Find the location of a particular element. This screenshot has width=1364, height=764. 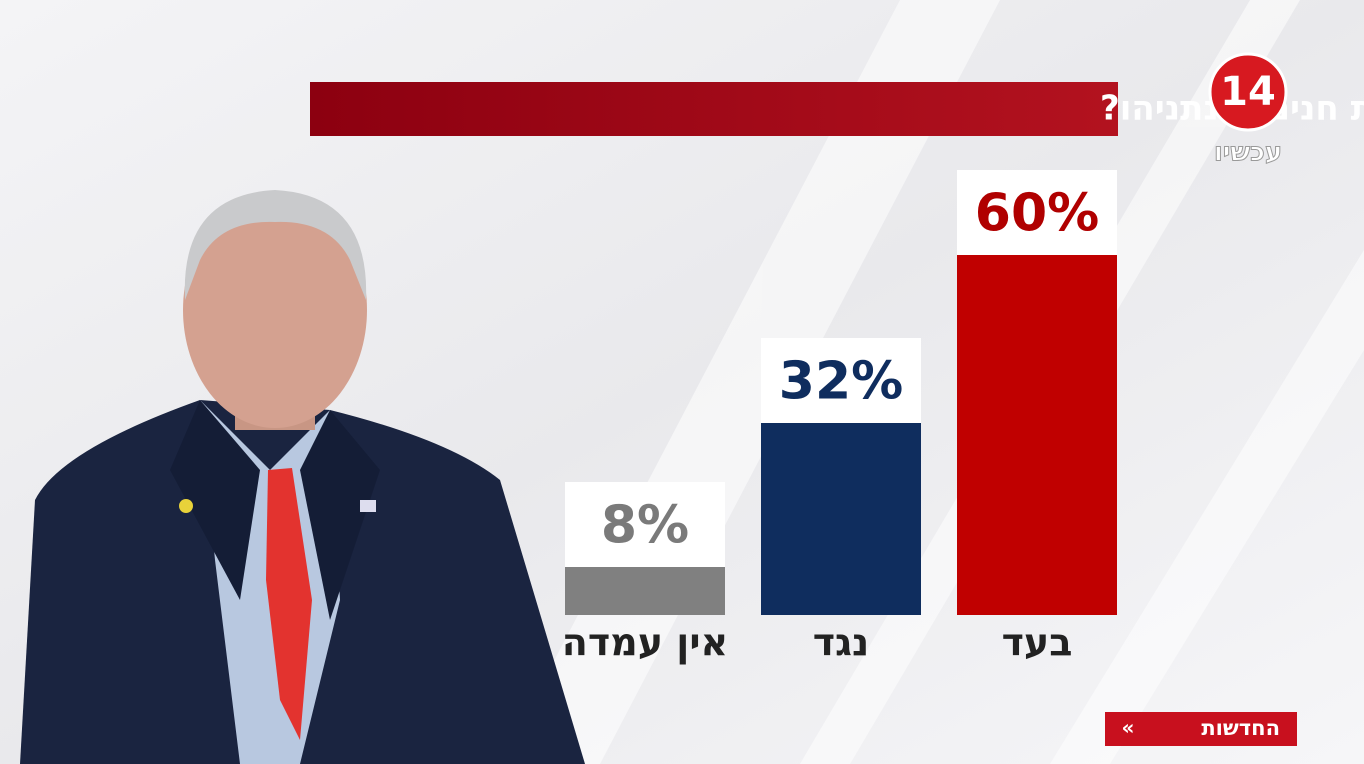

value-label: 32% is located at coordinates (841, 382).